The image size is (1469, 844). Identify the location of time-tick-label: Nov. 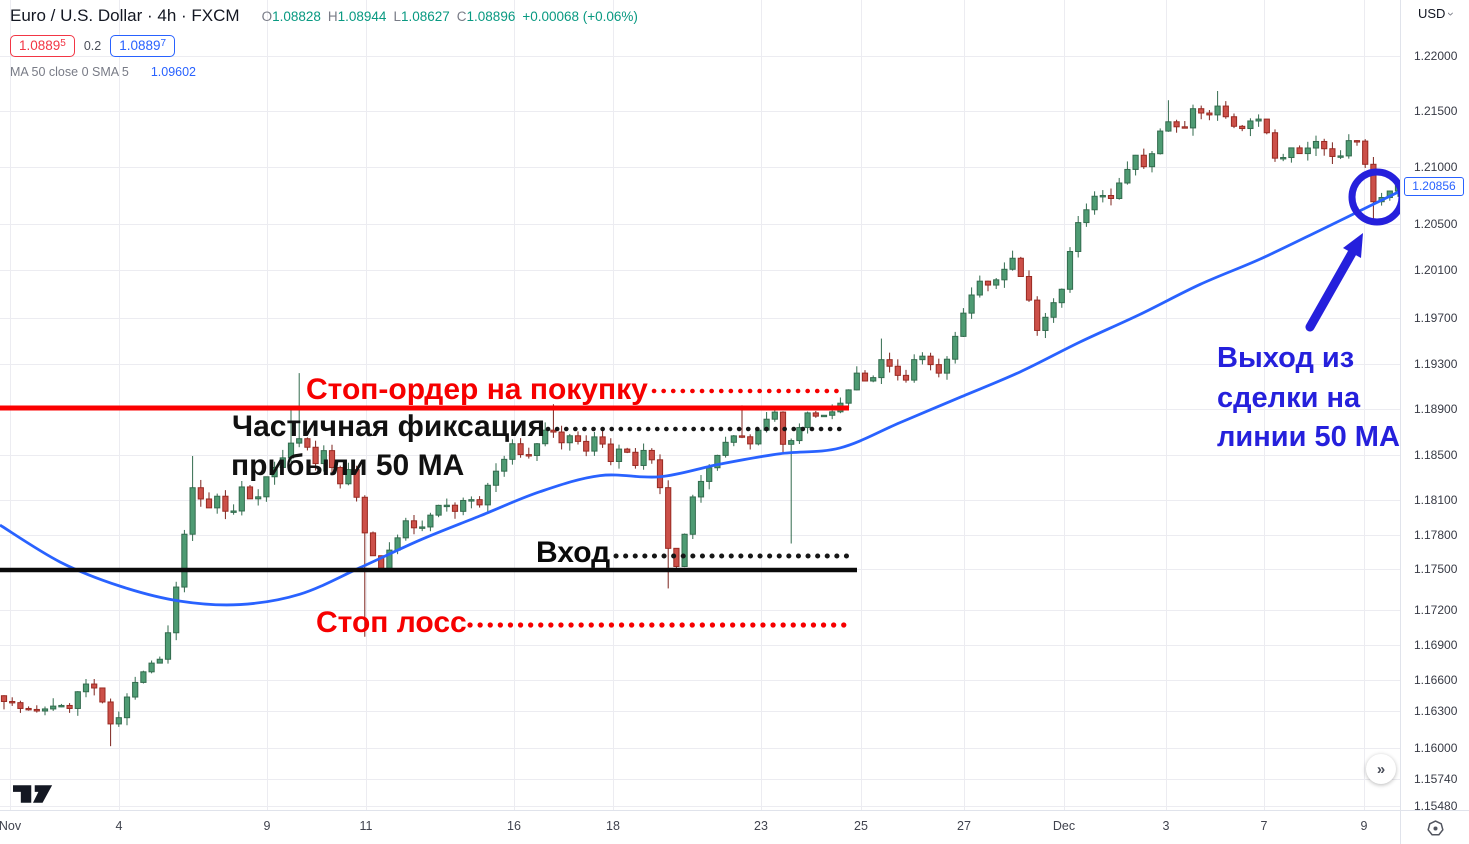
(11, 826).